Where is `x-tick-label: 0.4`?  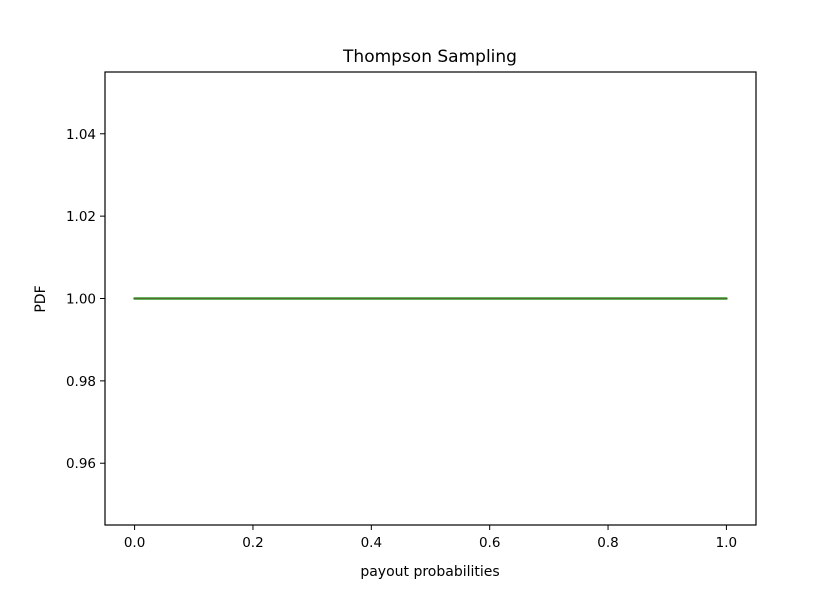 x-tick-label: 0.4 is located at coordinates (371, 543).